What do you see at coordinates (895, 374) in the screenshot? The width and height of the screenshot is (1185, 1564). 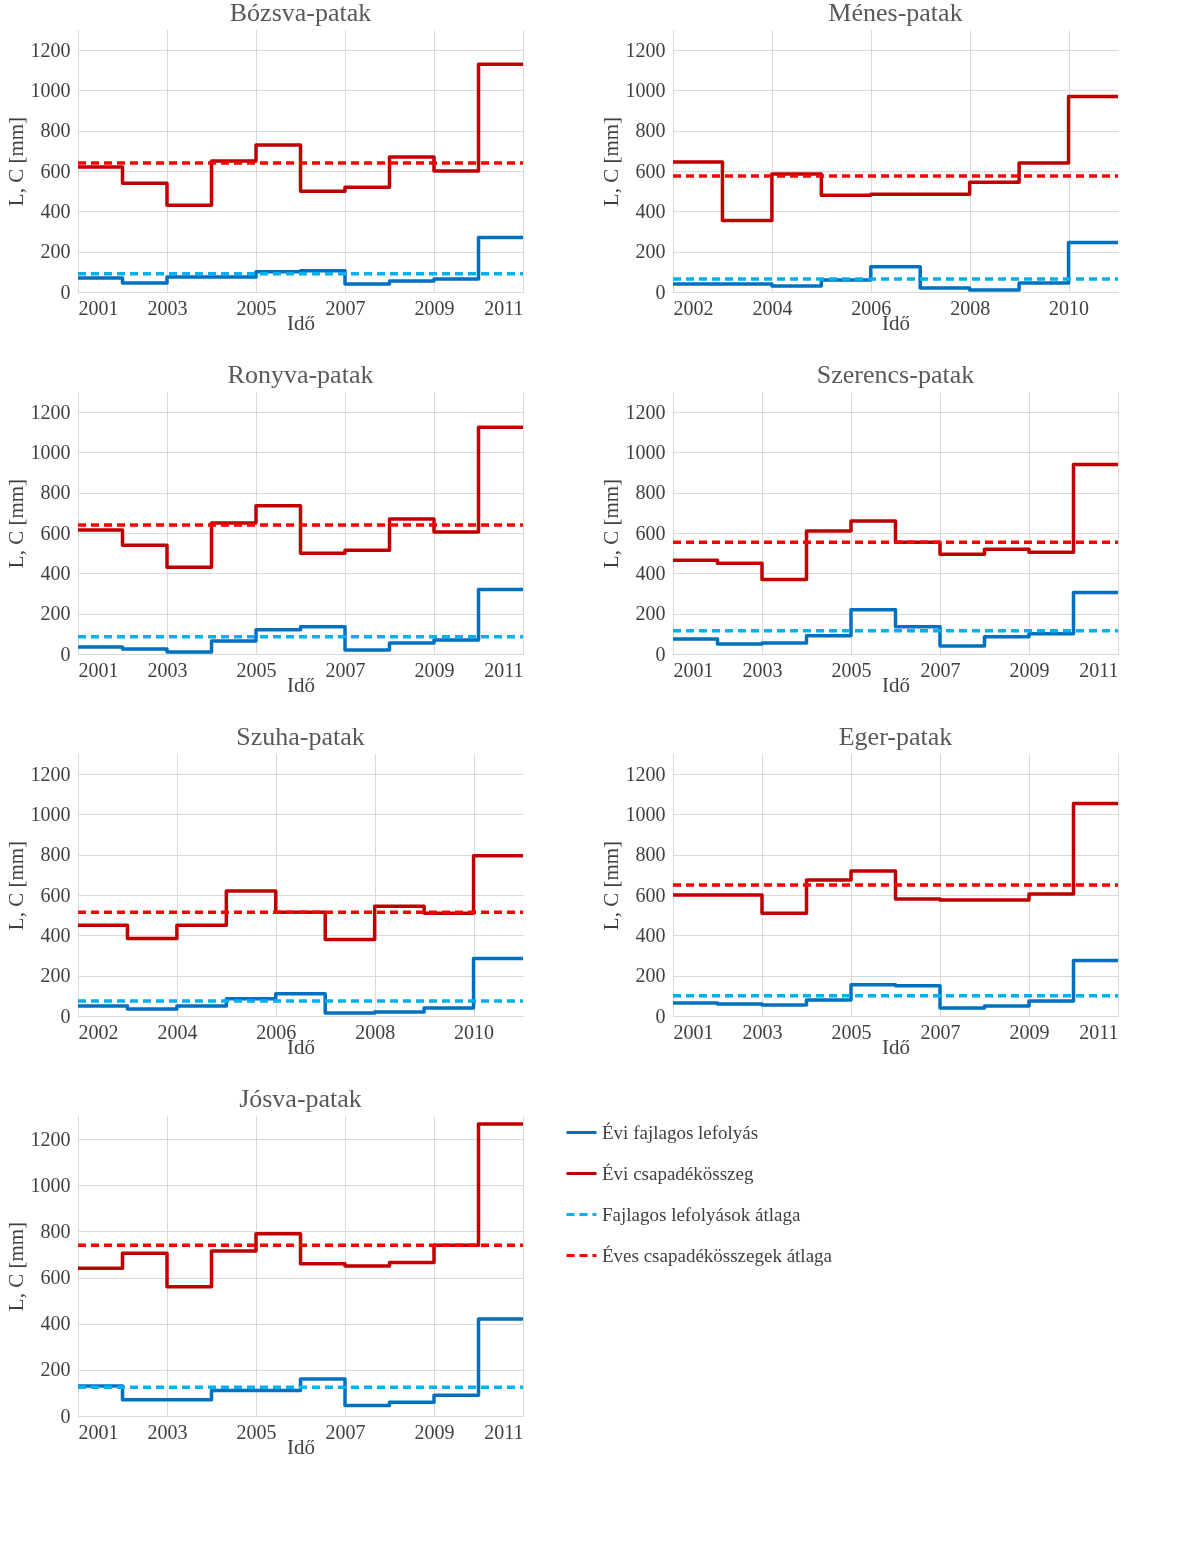 I see `chart-title: Szerencs-patak` at bounding box center [895, 374].